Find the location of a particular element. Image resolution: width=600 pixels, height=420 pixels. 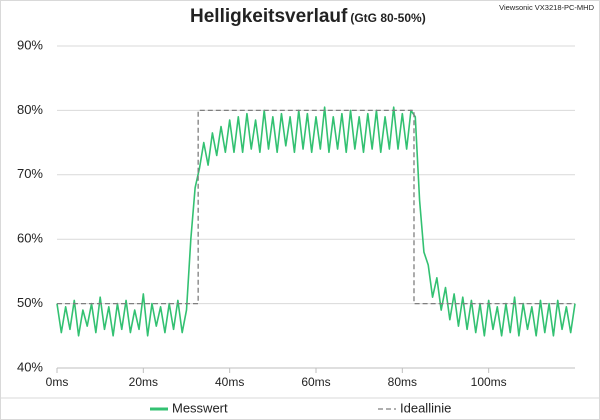

y-tick-label: 60% is located at coordinates (30, 238).